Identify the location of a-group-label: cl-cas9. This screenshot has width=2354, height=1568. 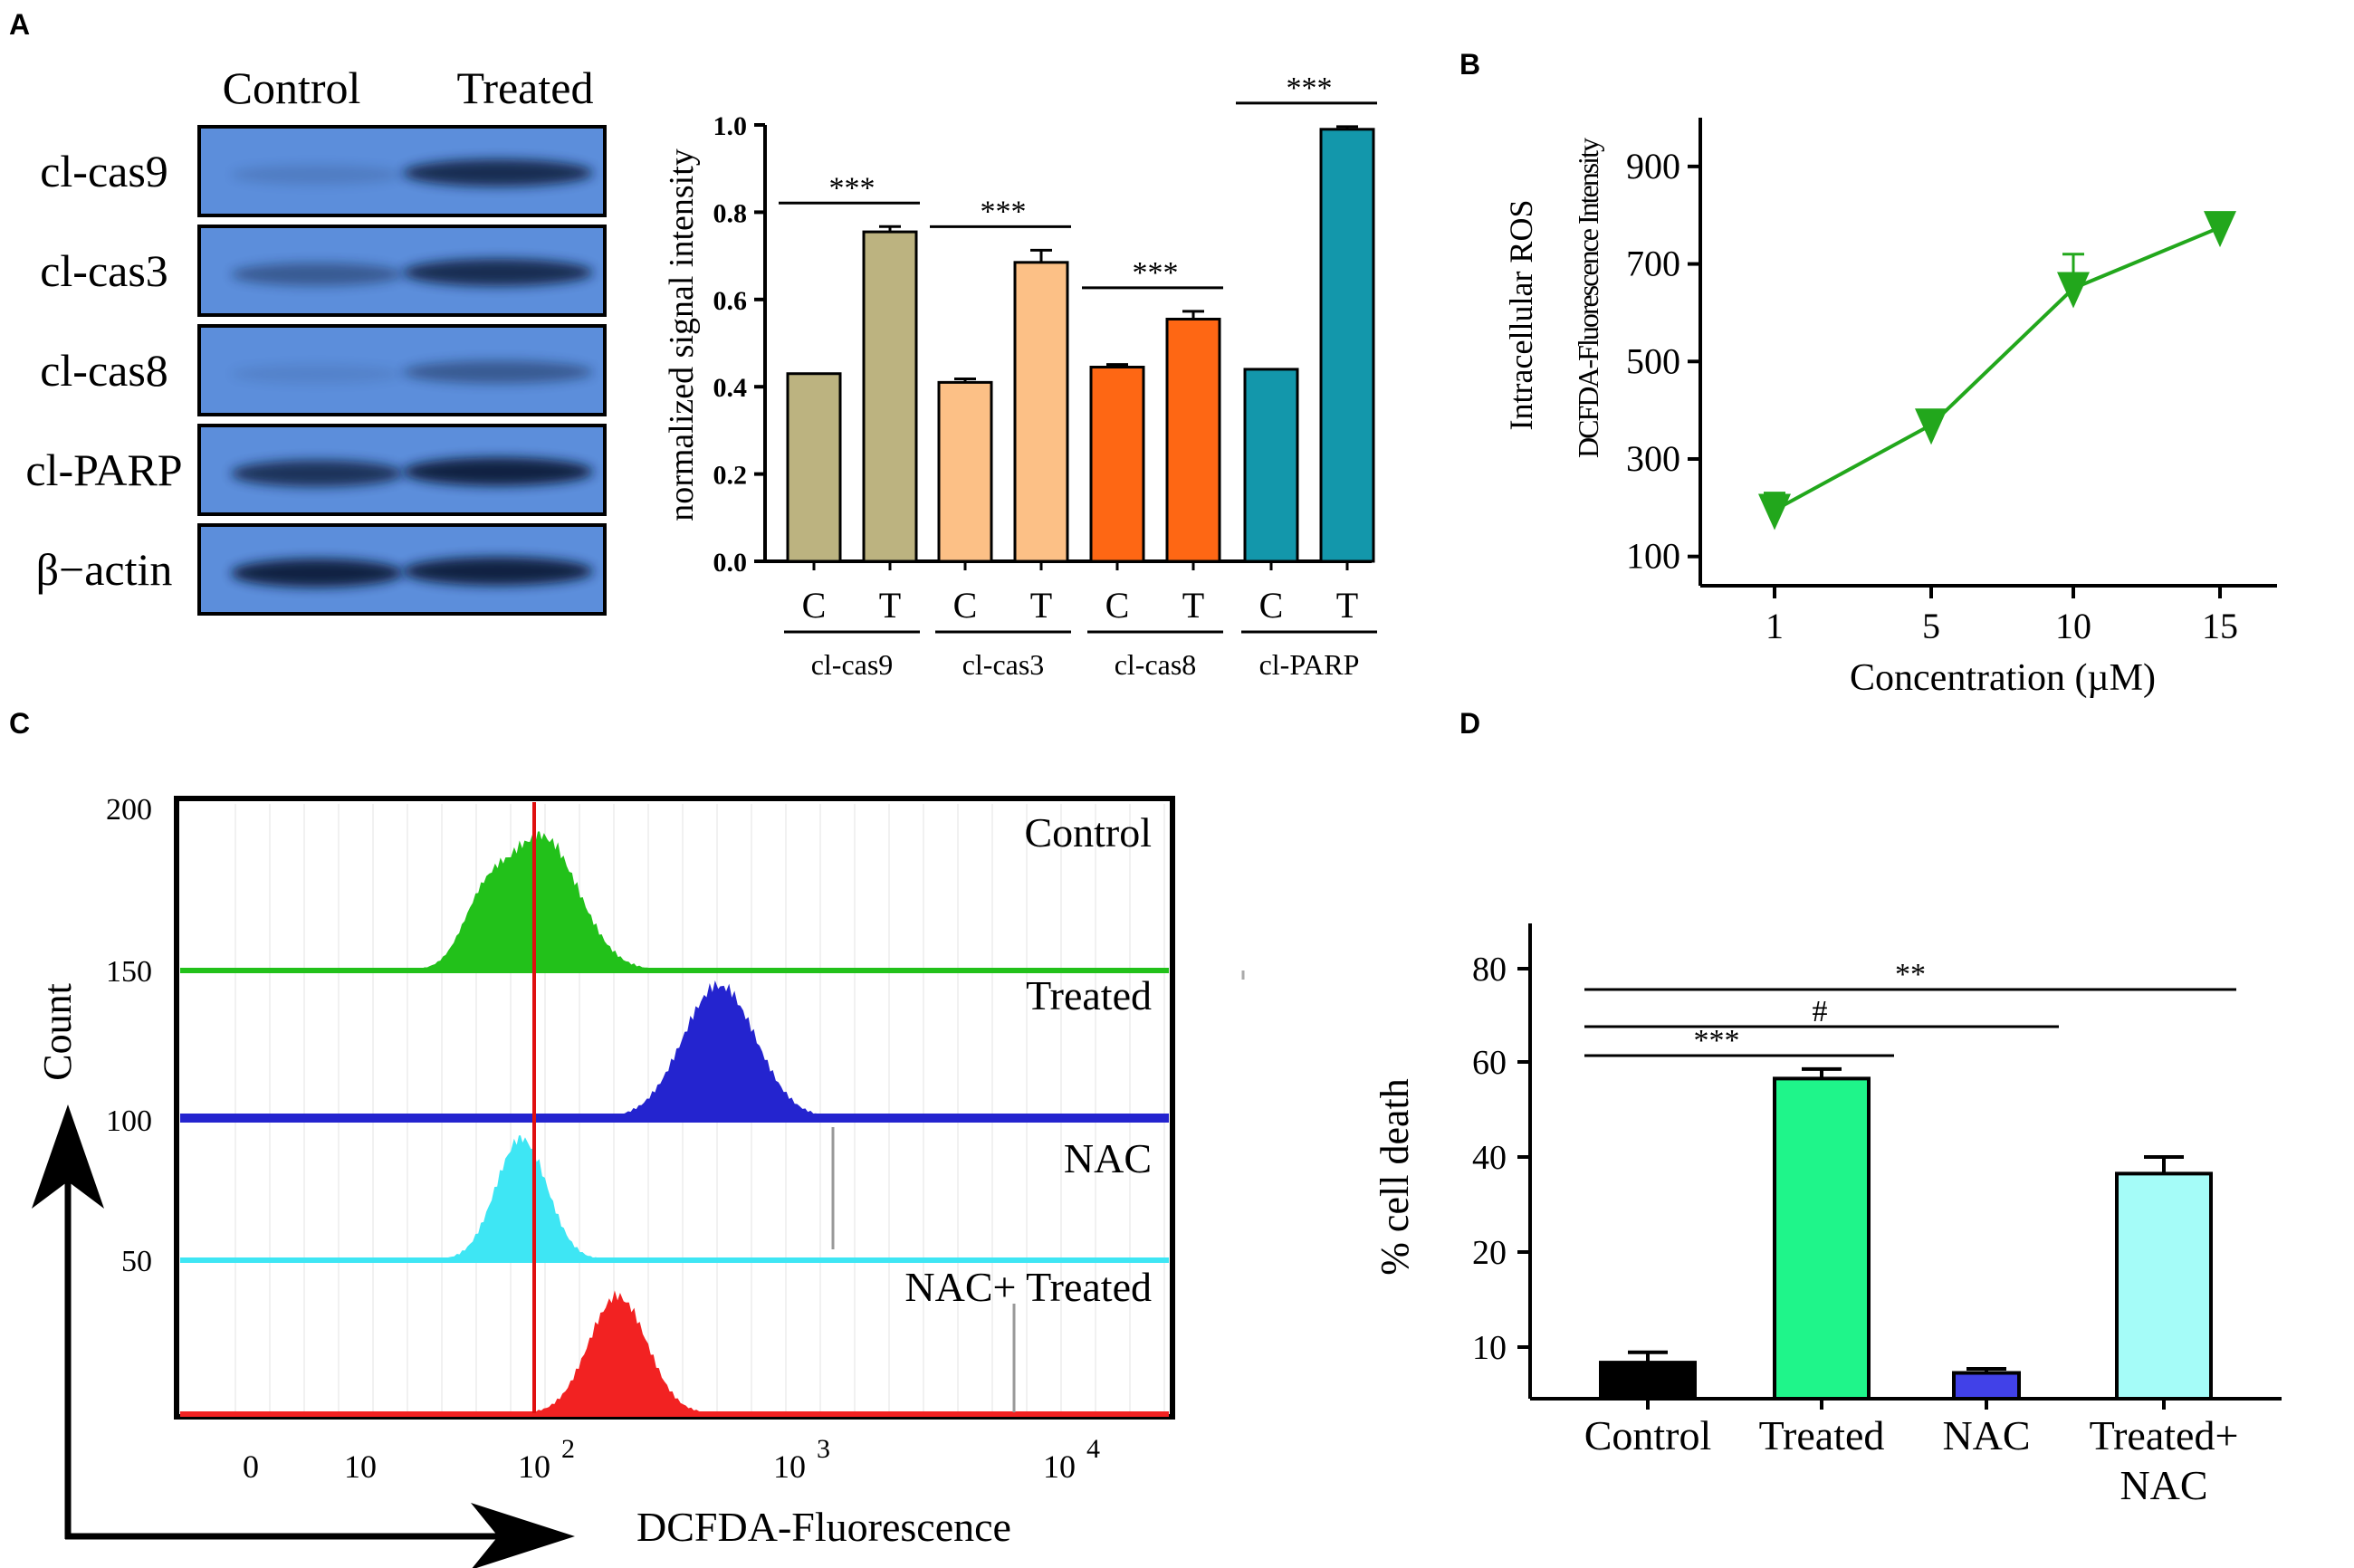
(852, 664).